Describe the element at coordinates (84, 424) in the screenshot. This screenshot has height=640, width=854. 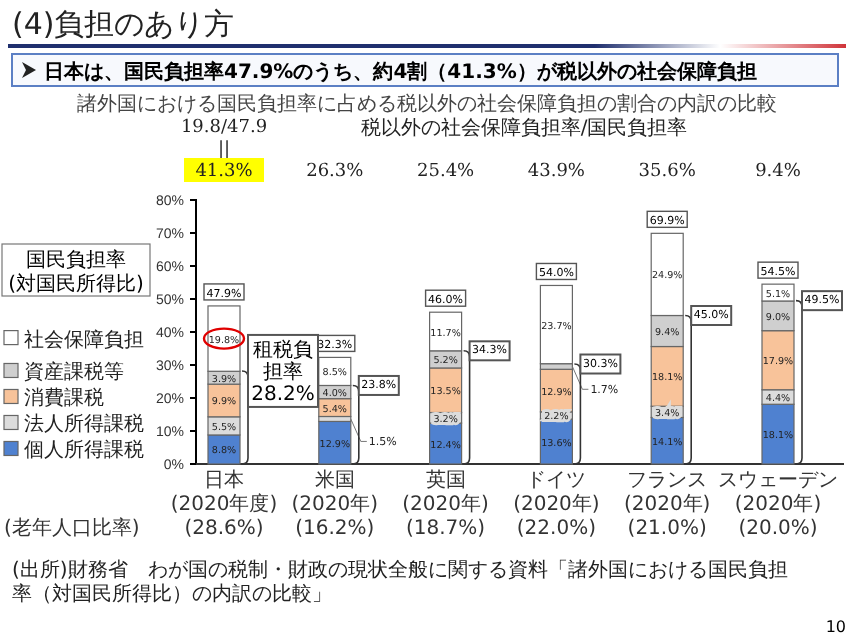
I see `legend-label: 法人所得課税` at that location.